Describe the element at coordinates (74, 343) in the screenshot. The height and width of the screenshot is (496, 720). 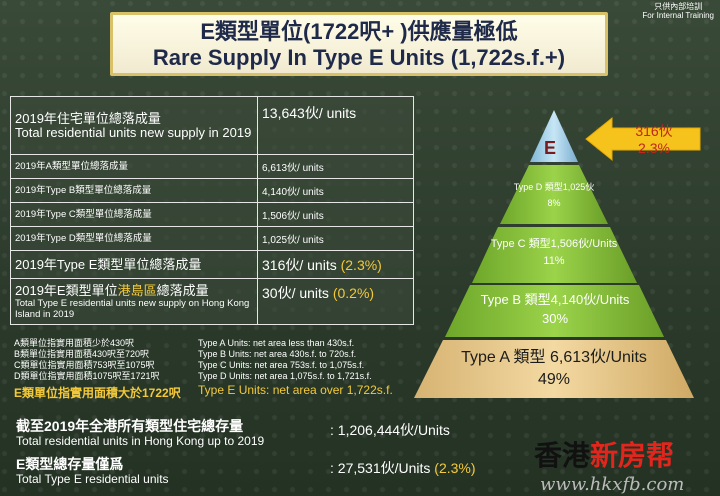
I see `def-zh-a: A類單位指實用面積少於430呎` at that location.